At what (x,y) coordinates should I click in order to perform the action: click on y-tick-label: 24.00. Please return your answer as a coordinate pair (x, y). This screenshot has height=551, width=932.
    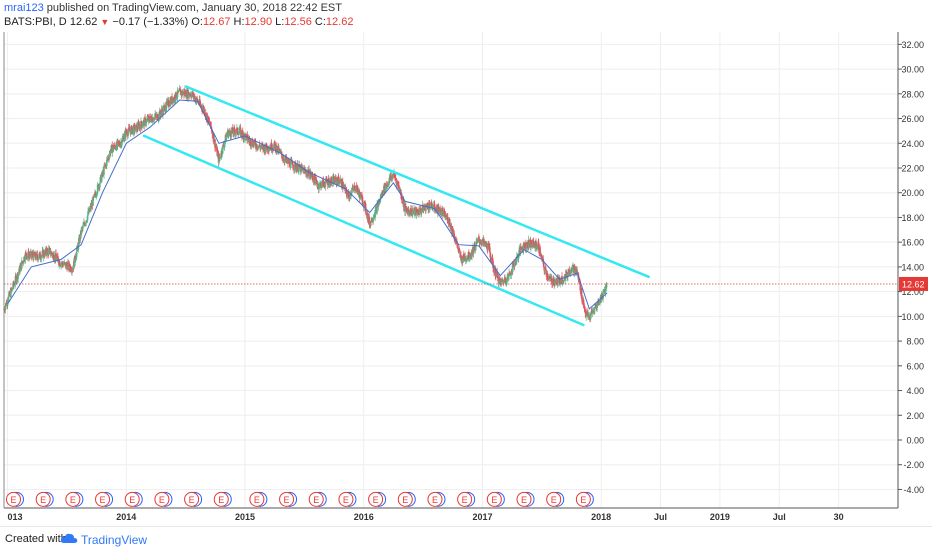
    Looking at the image, I should click on (912, 144).